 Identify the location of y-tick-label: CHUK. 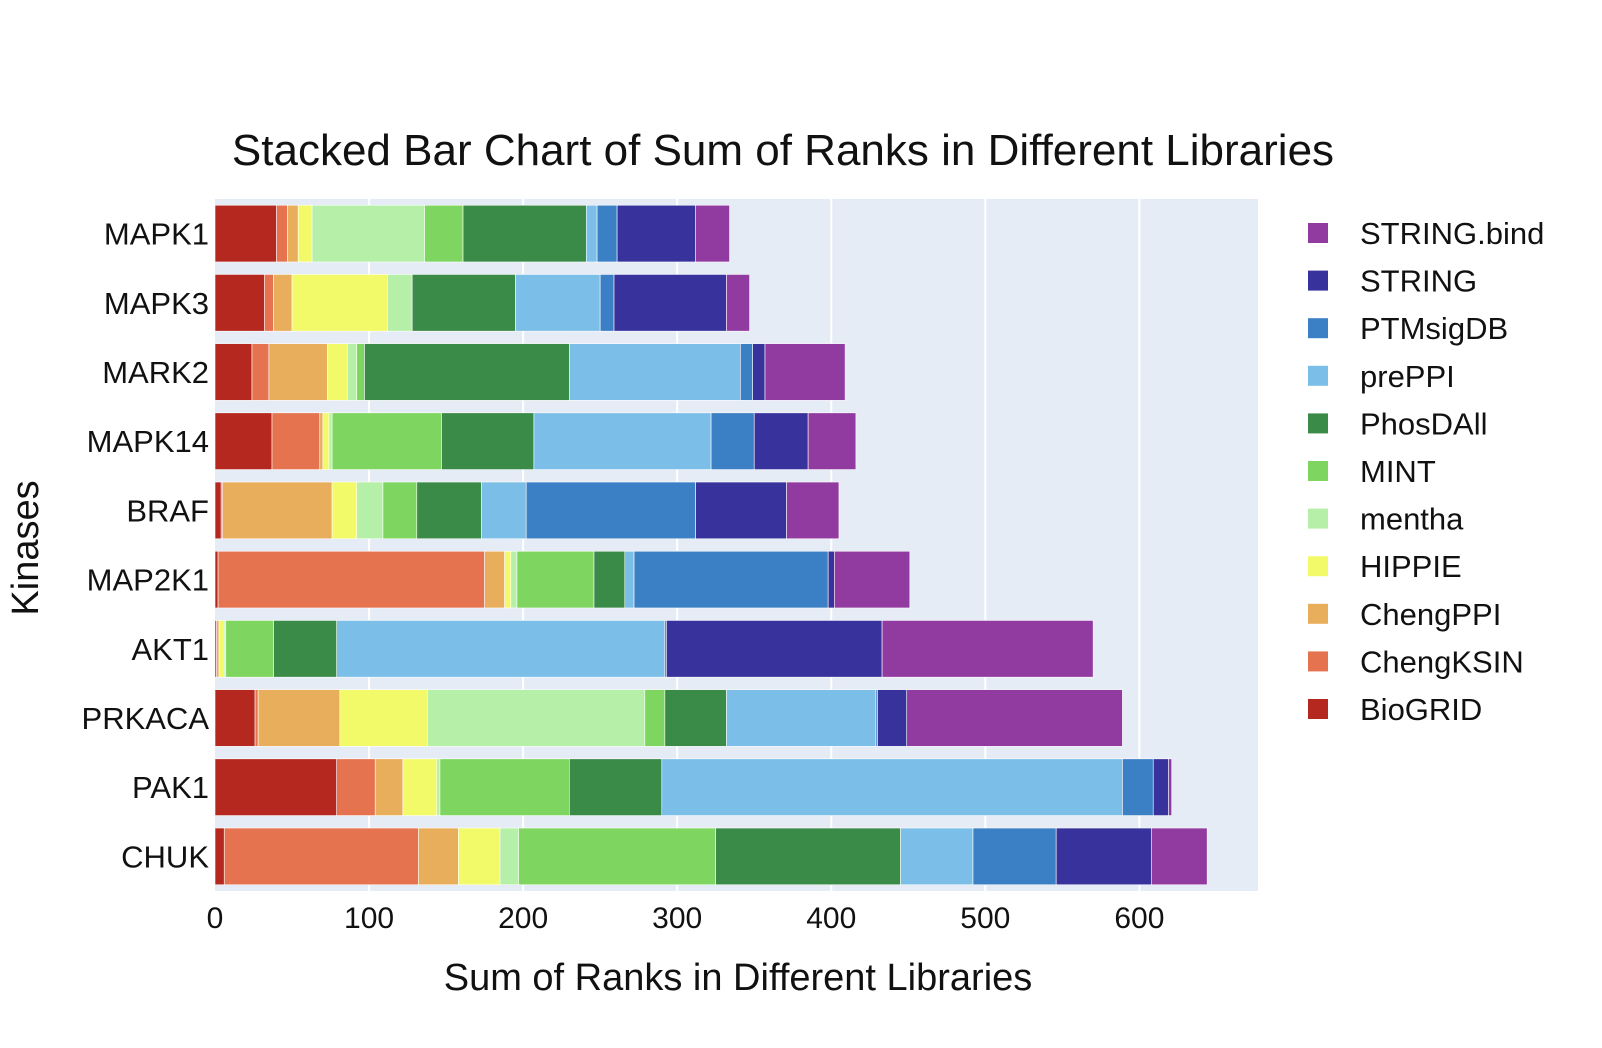
(165, 856).